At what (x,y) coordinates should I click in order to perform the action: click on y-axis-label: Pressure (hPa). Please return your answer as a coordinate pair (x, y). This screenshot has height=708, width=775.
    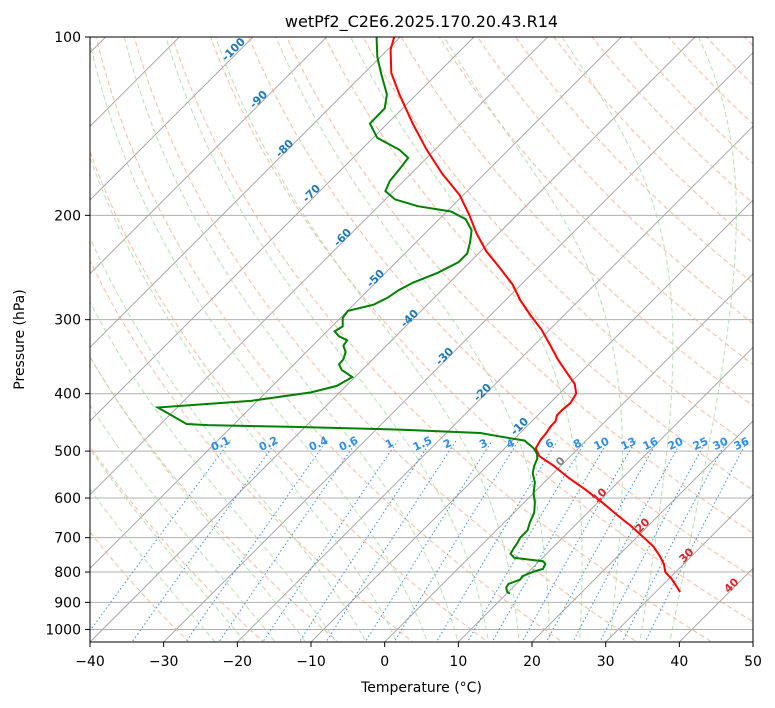
    Looking at the image, I should click on (20, 339).